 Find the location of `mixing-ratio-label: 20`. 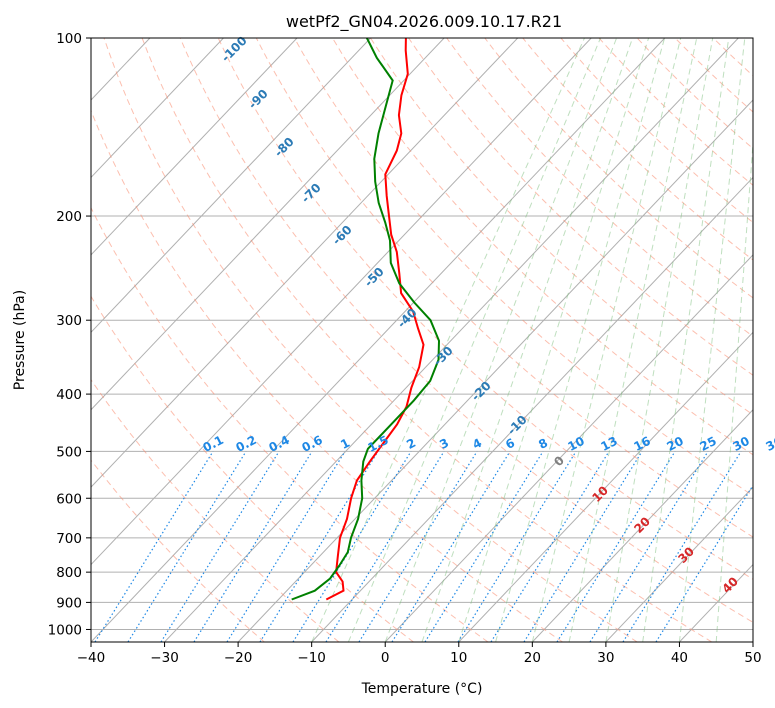

mixing-ratio-label: 20 is located at coordinates (675, 444).